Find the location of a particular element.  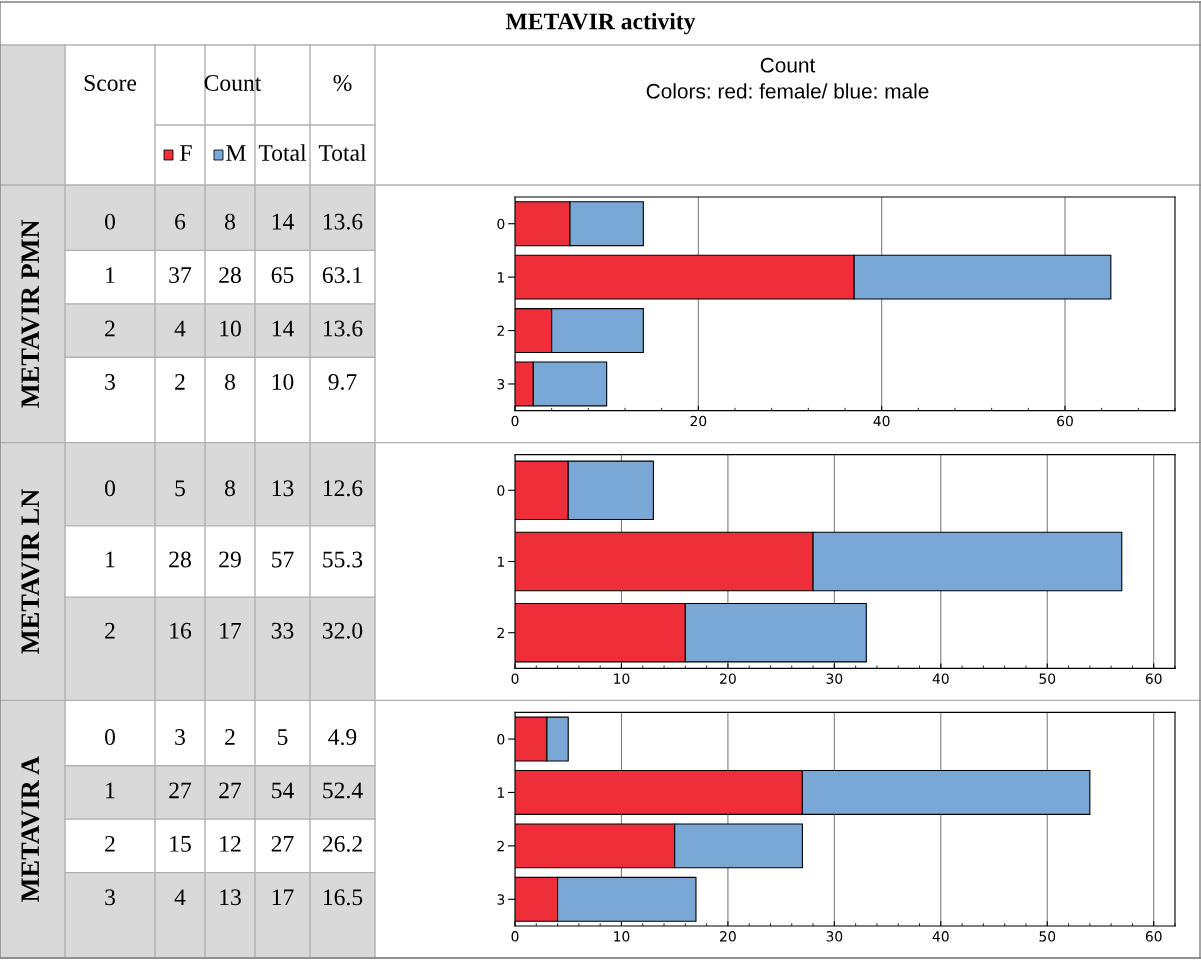

text: 52.4 is located at coordinates (343, 790).